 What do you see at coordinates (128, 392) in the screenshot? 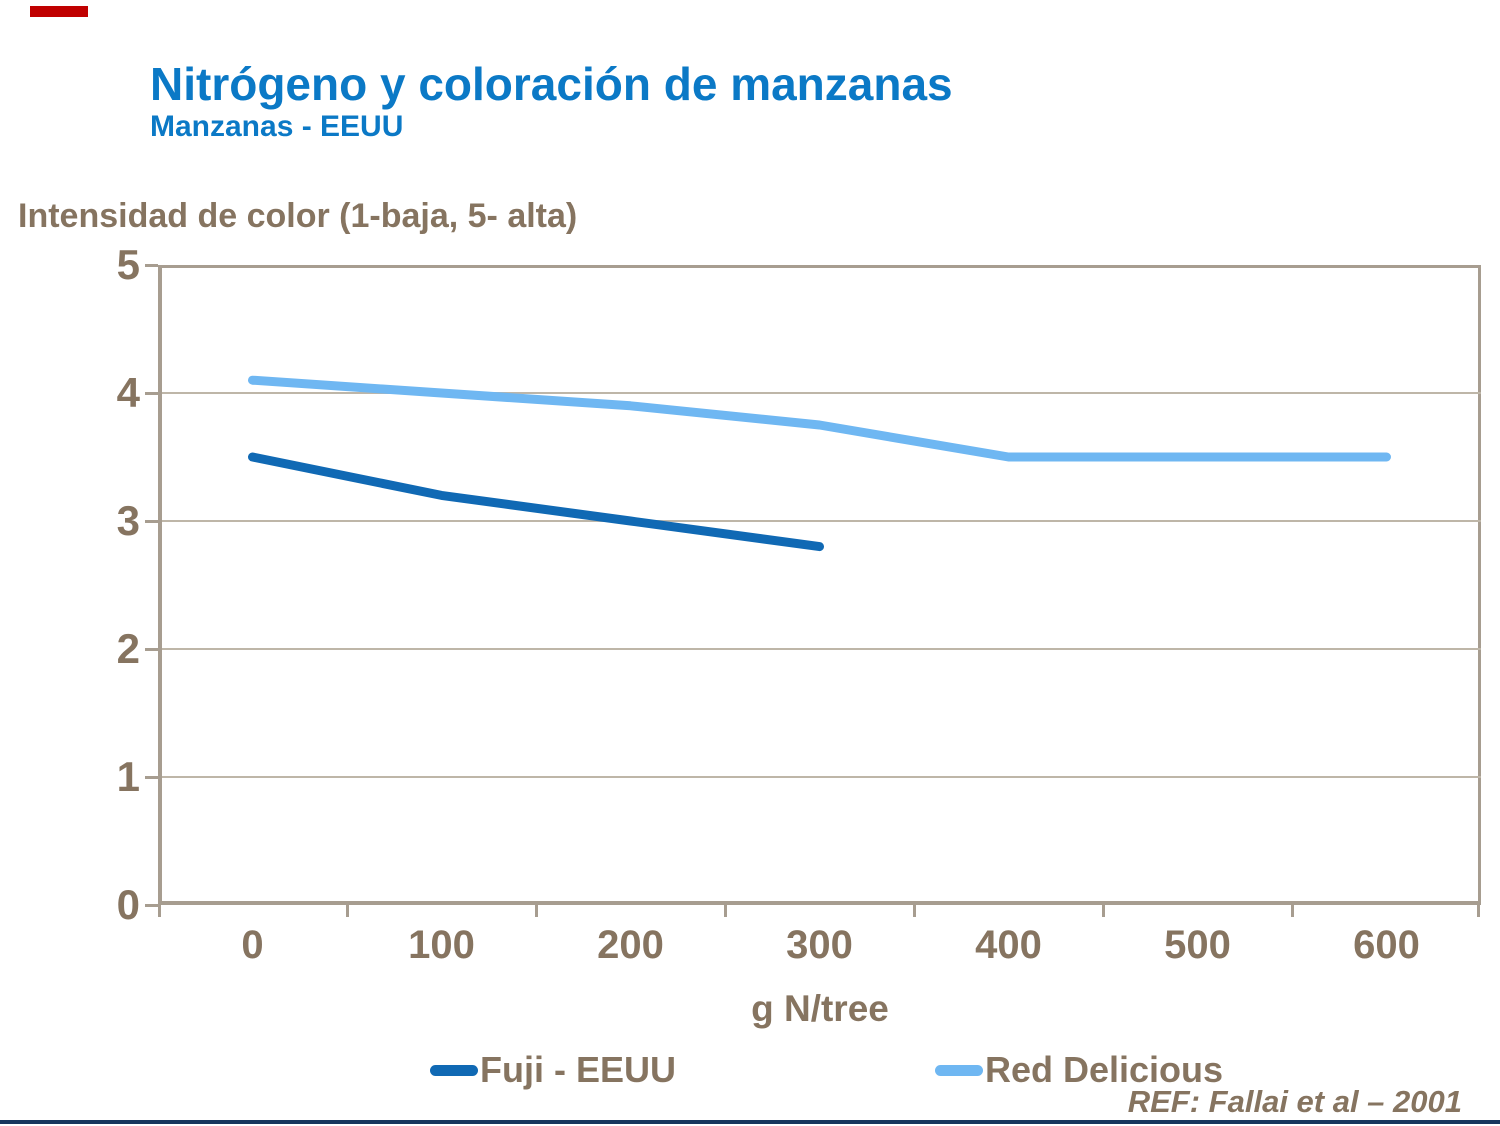
I see `y-tick-label-4: 4` at bounding box center [128, 392].